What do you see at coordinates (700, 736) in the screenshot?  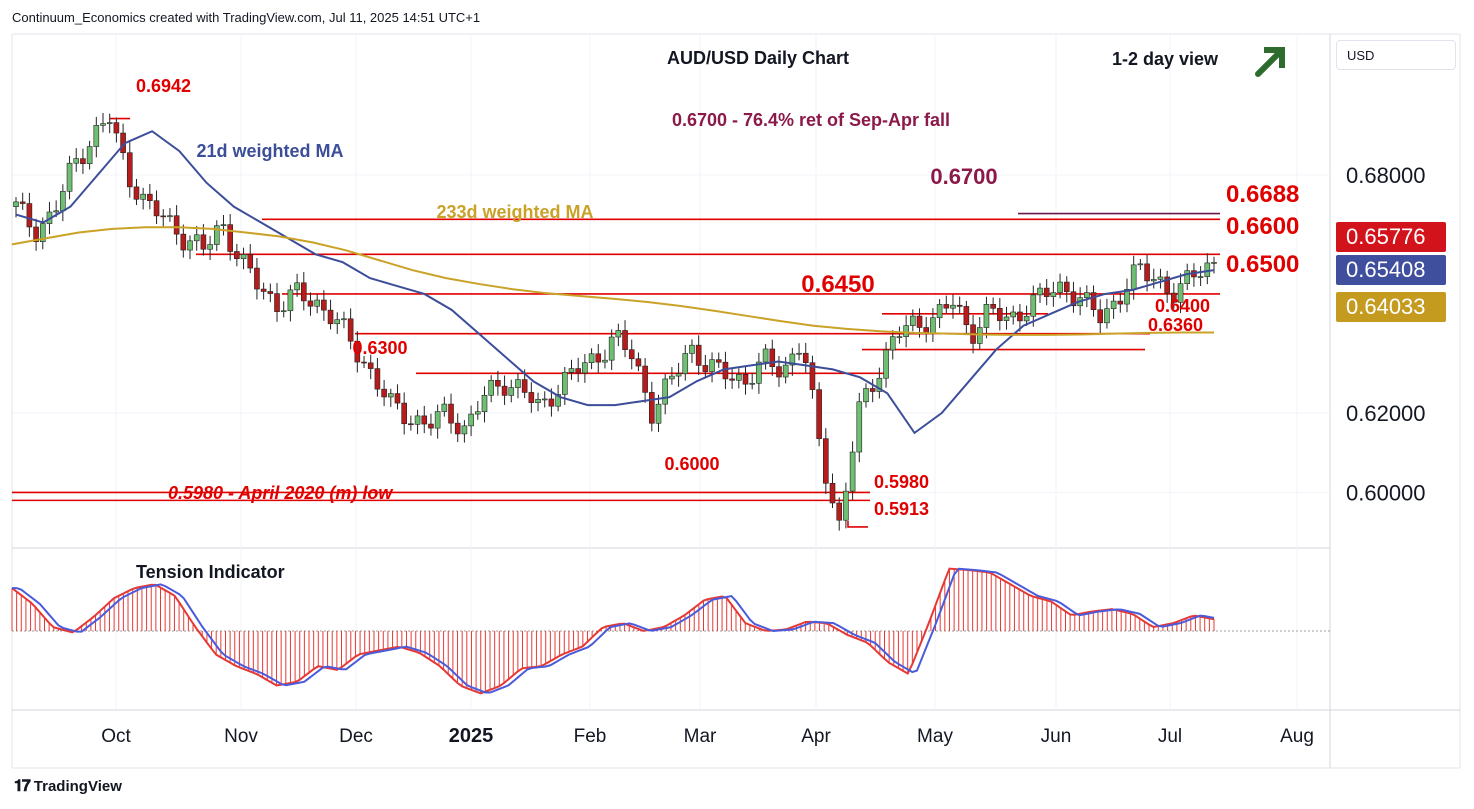 I see `x-tick-label: Mar` at bounding box center [700, 736].